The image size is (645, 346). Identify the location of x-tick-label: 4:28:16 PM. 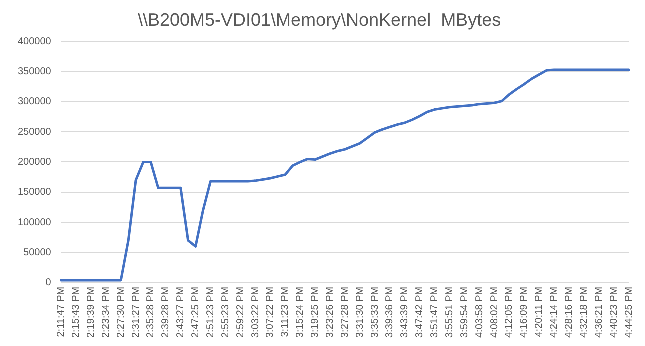
(569, 312).